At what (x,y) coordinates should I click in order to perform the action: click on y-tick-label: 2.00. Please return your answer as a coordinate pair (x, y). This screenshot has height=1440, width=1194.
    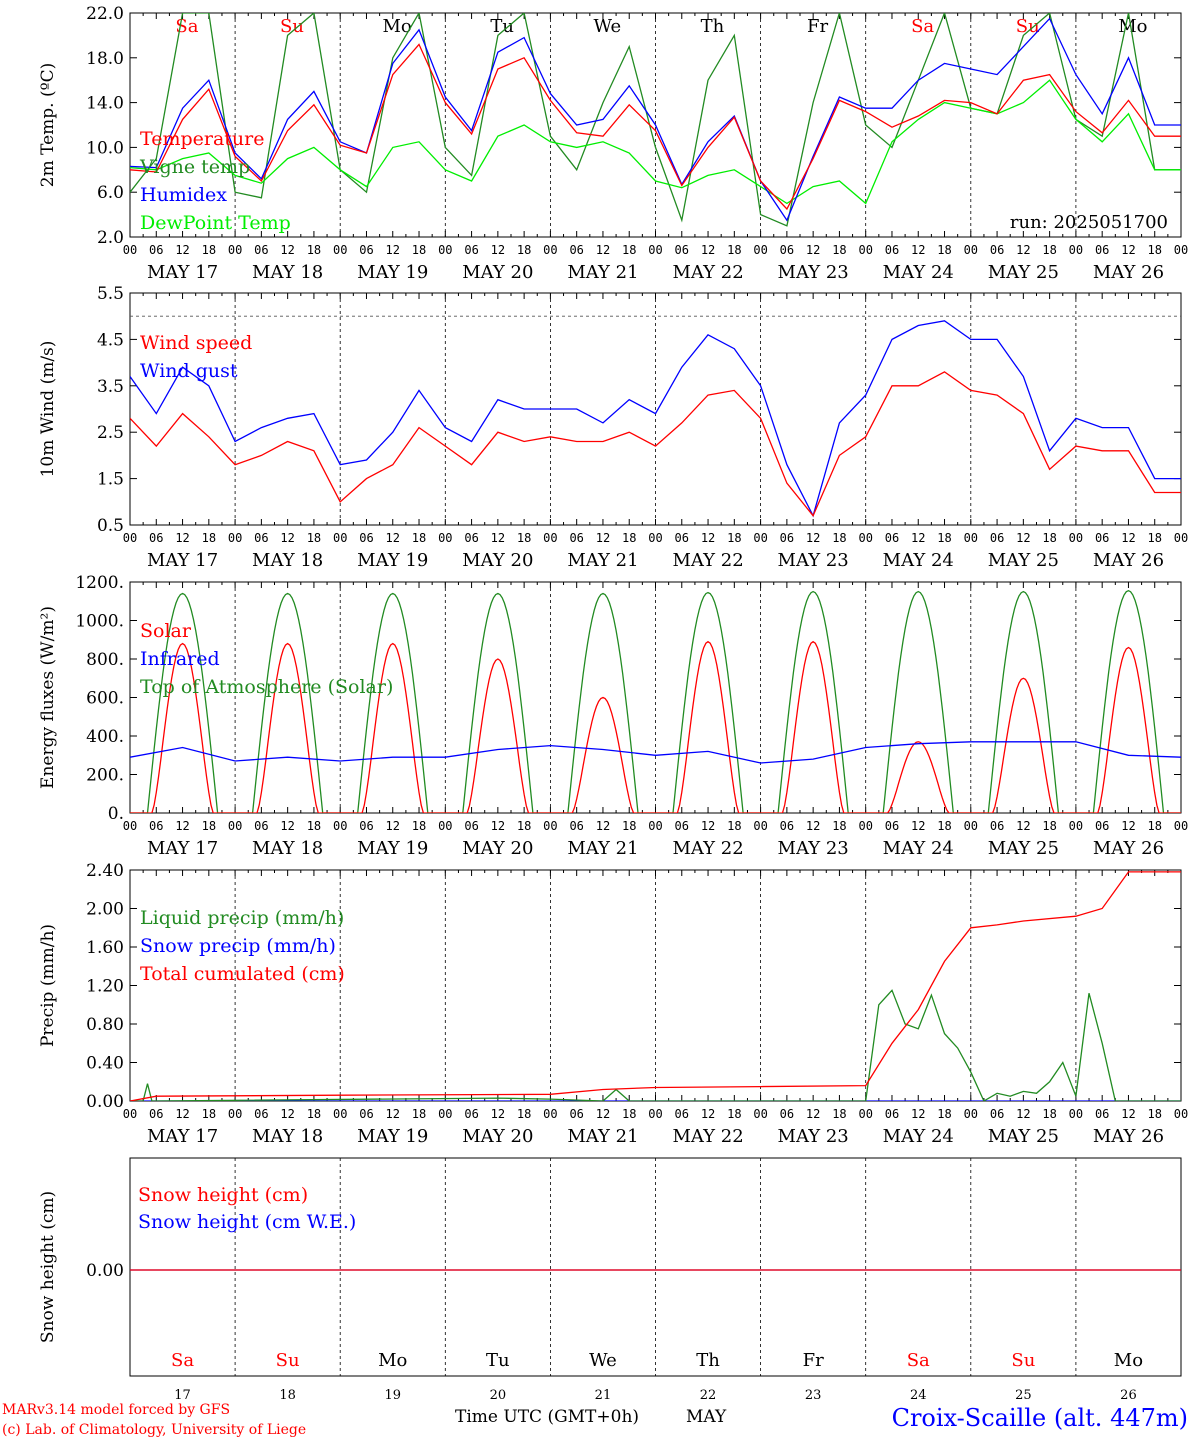
    Looking at the image, I should click on (105, 910).